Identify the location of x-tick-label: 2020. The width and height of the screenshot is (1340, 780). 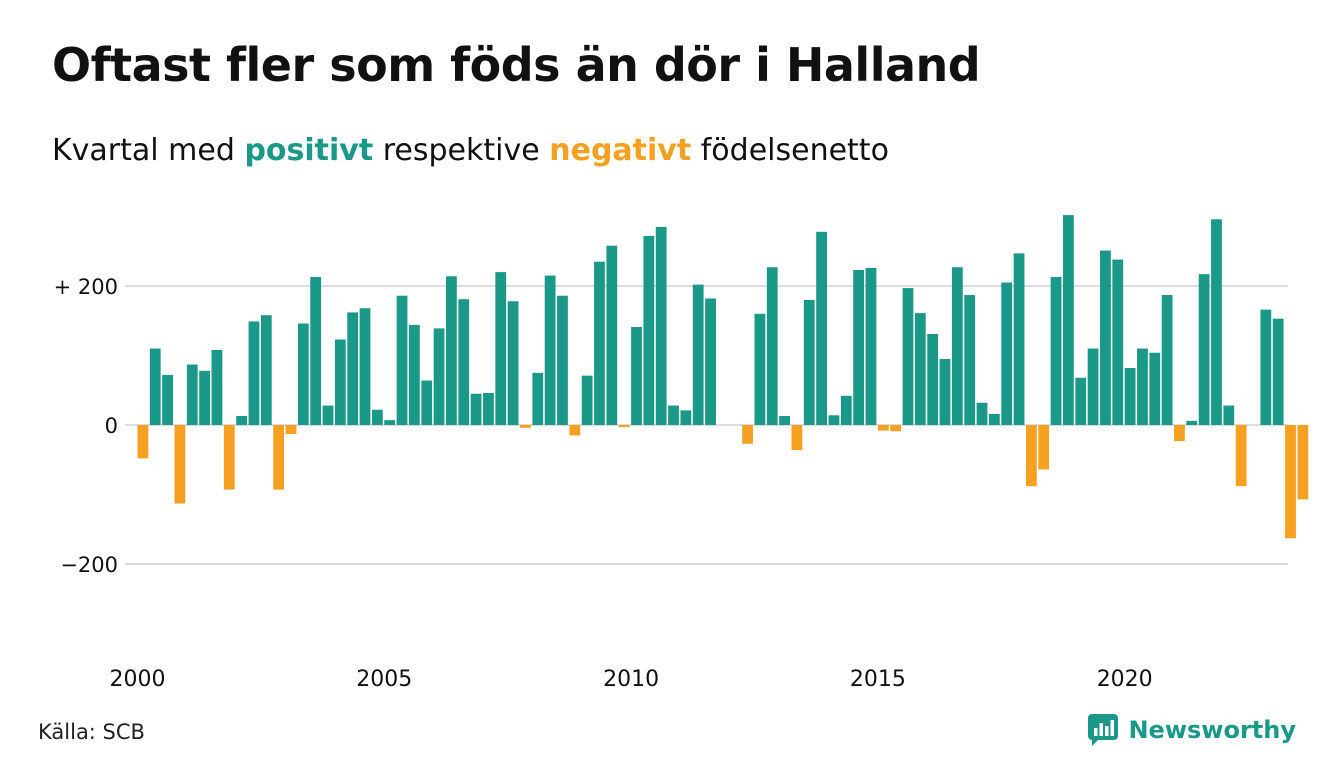
(1125, 679).